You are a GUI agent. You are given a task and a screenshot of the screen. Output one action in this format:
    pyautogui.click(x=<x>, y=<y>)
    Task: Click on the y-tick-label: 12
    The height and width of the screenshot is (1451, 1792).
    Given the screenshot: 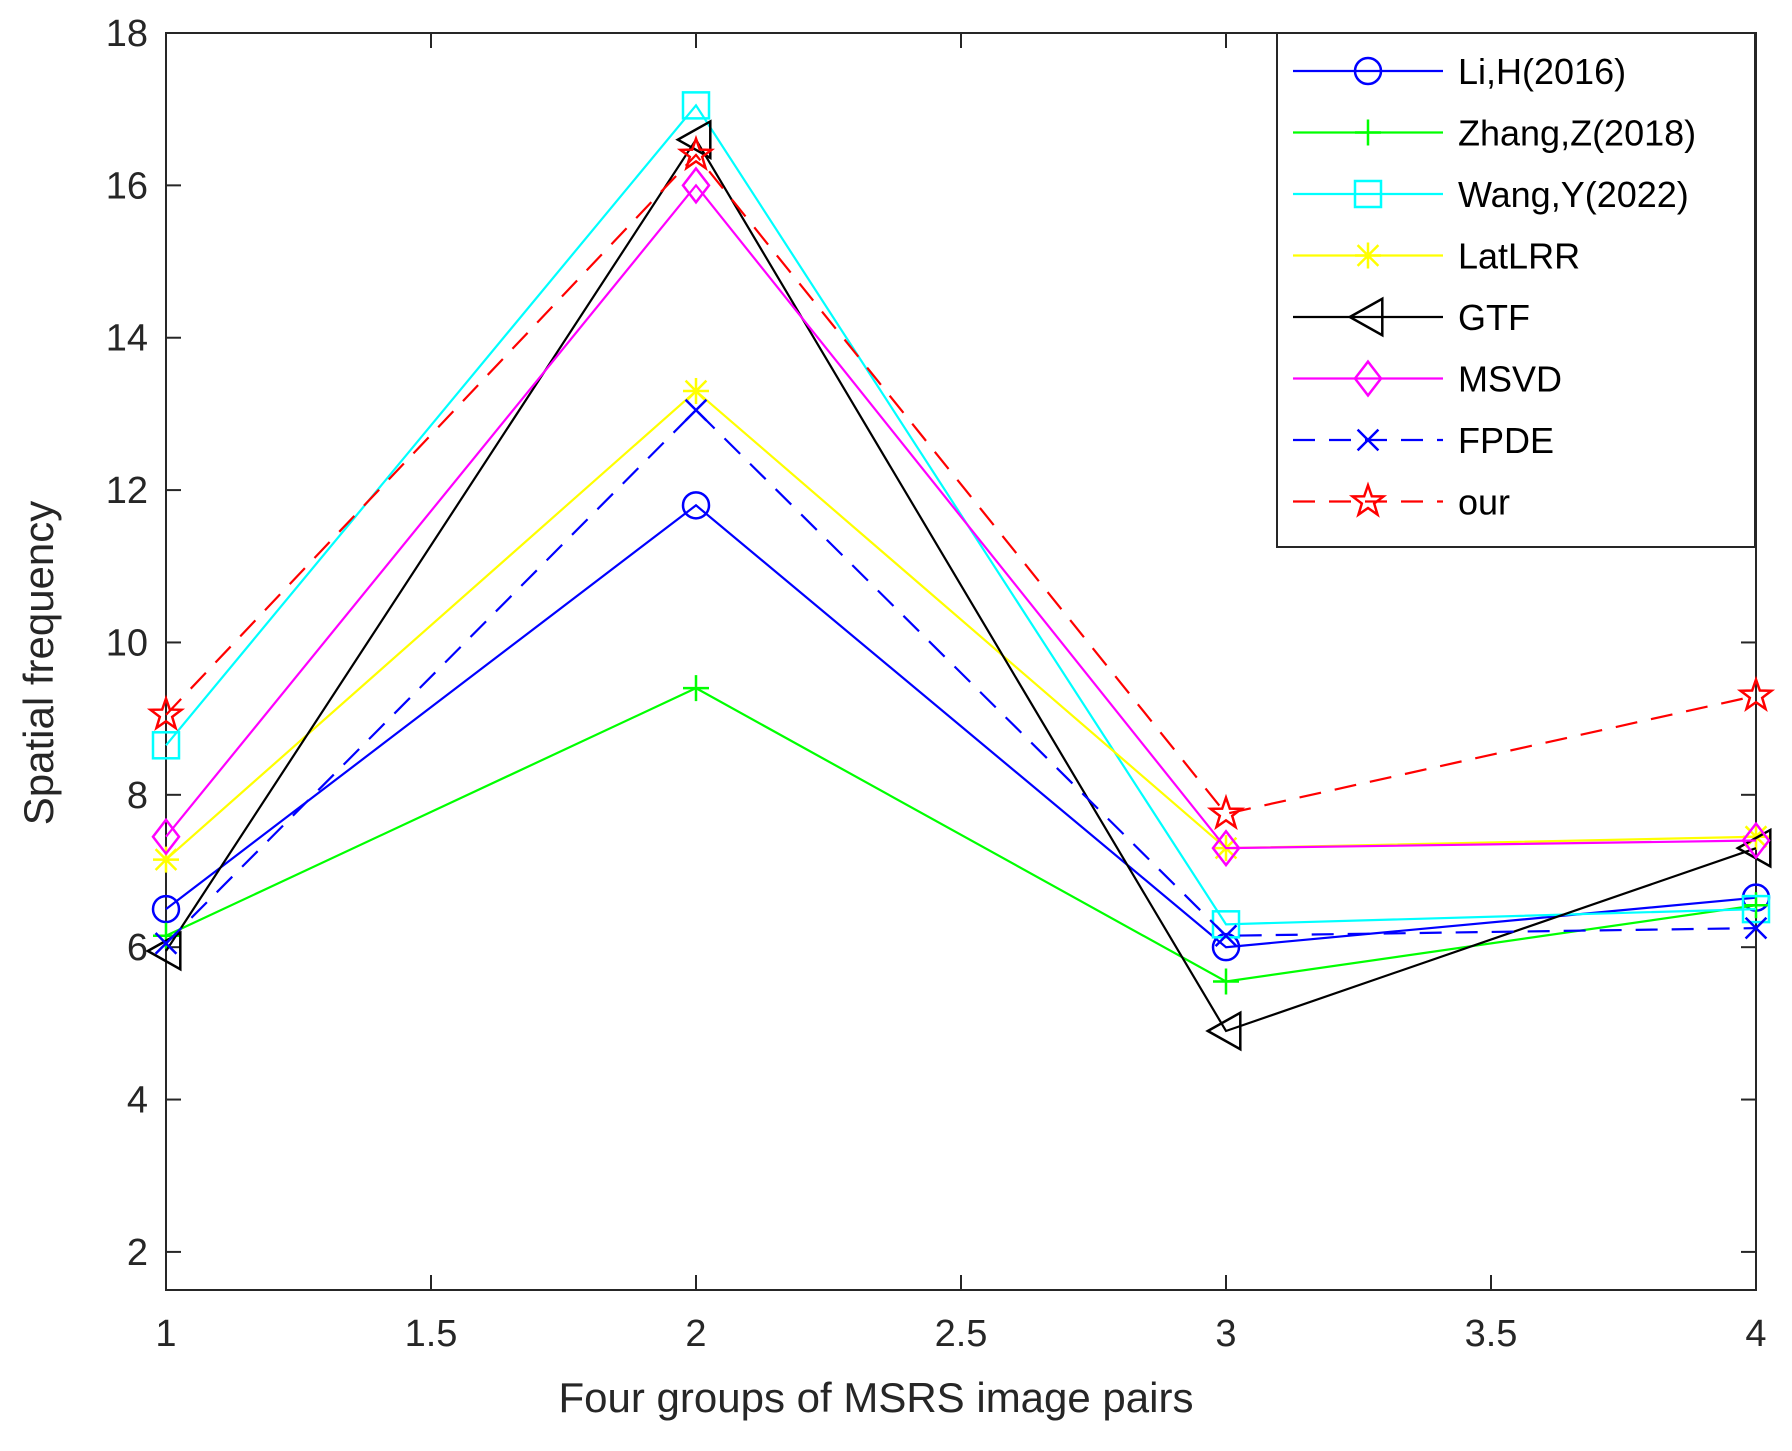 What is the action you would take?
    pyautogui.click(x=127, y=491)
    